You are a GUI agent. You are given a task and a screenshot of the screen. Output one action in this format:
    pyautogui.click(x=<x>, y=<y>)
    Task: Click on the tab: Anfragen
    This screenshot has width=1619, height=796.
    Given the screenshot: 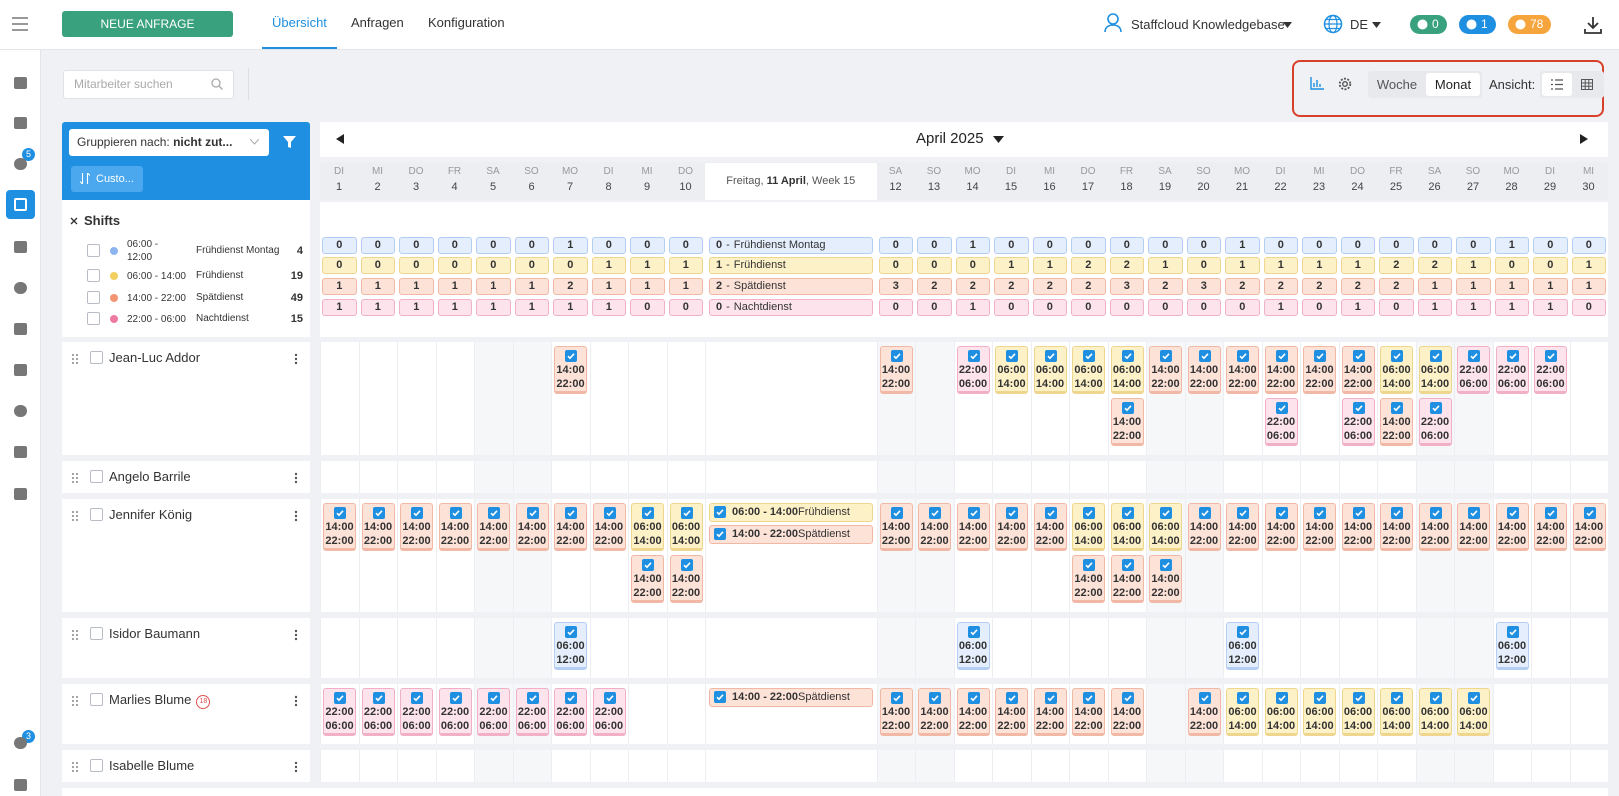 What is the action you would take?
    pyautogui.click(x=377, y=22)
    